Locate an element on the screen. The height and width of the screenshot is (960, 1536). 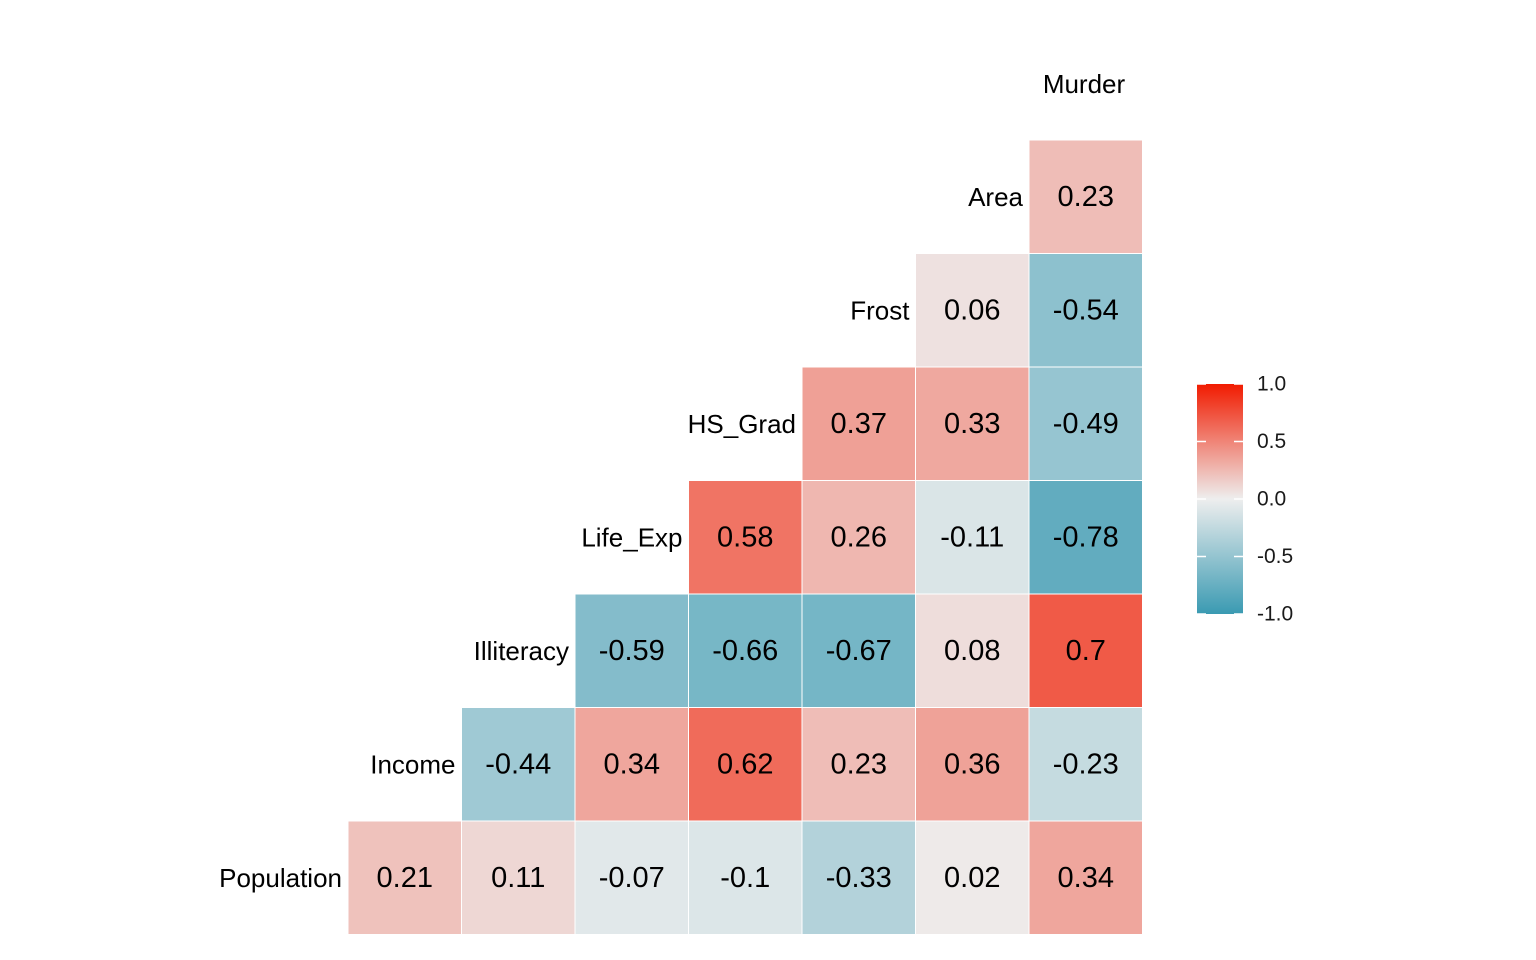
variable-label: Life_Exp is located at coordinates (631, 537).